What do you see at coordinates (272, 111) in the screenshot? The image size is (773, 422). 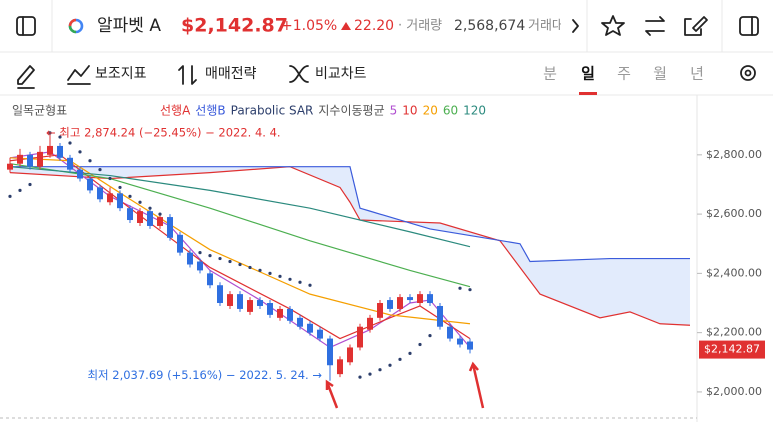 I see `legend-entry: Parabolic SAR` at bounding box center [272, 111].